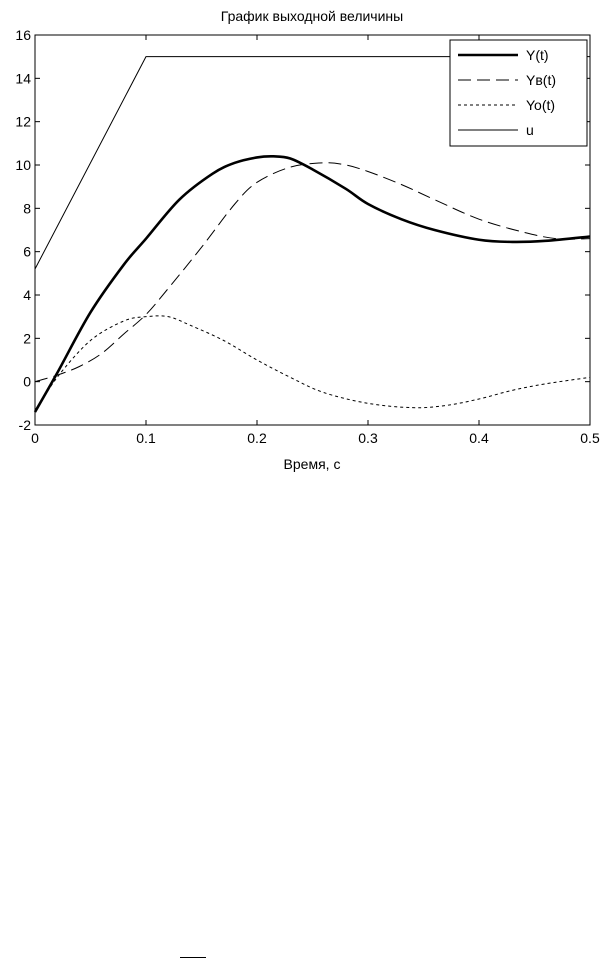  What do you see at coordinates (23, 35) in the screenshot?
I see `y-tick-label: 16` at bounding box center [23, 35].